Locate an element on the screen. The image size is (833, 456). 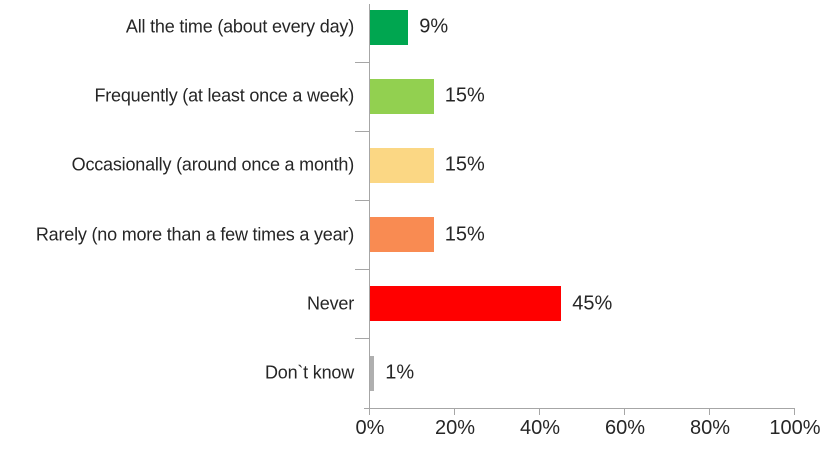
x-tick-label: 0% is located at coordinates (370, 428).